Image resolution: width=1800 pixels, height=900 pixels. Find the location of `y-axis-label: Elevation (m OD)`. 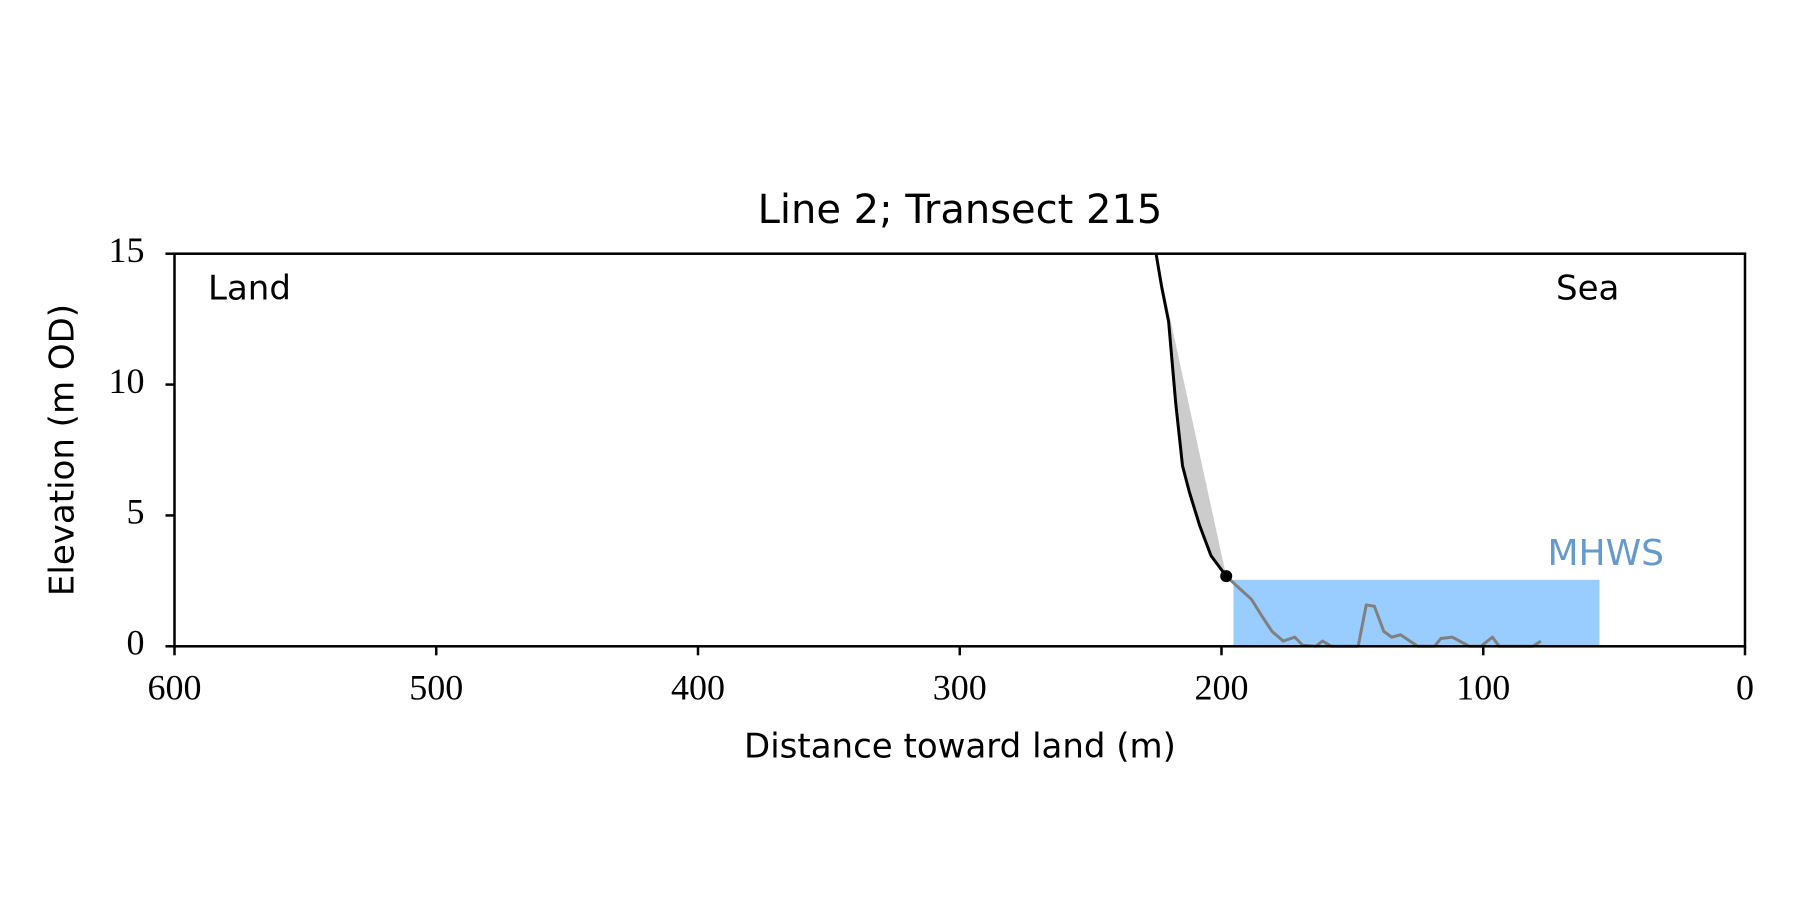

y-axis-label: Elevation (m OD) is located at coordinates (63, 450).